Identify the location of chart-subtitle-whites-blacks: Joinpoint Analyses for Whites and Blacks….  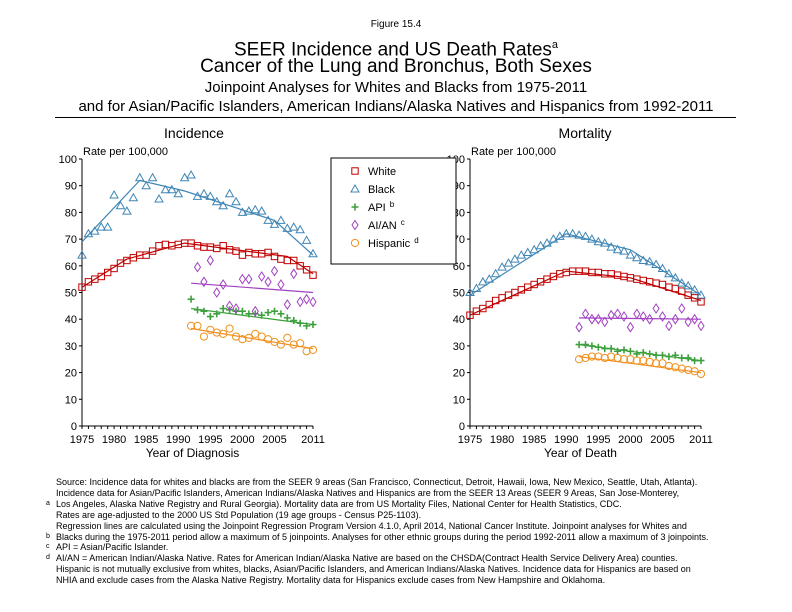
(396, 87).